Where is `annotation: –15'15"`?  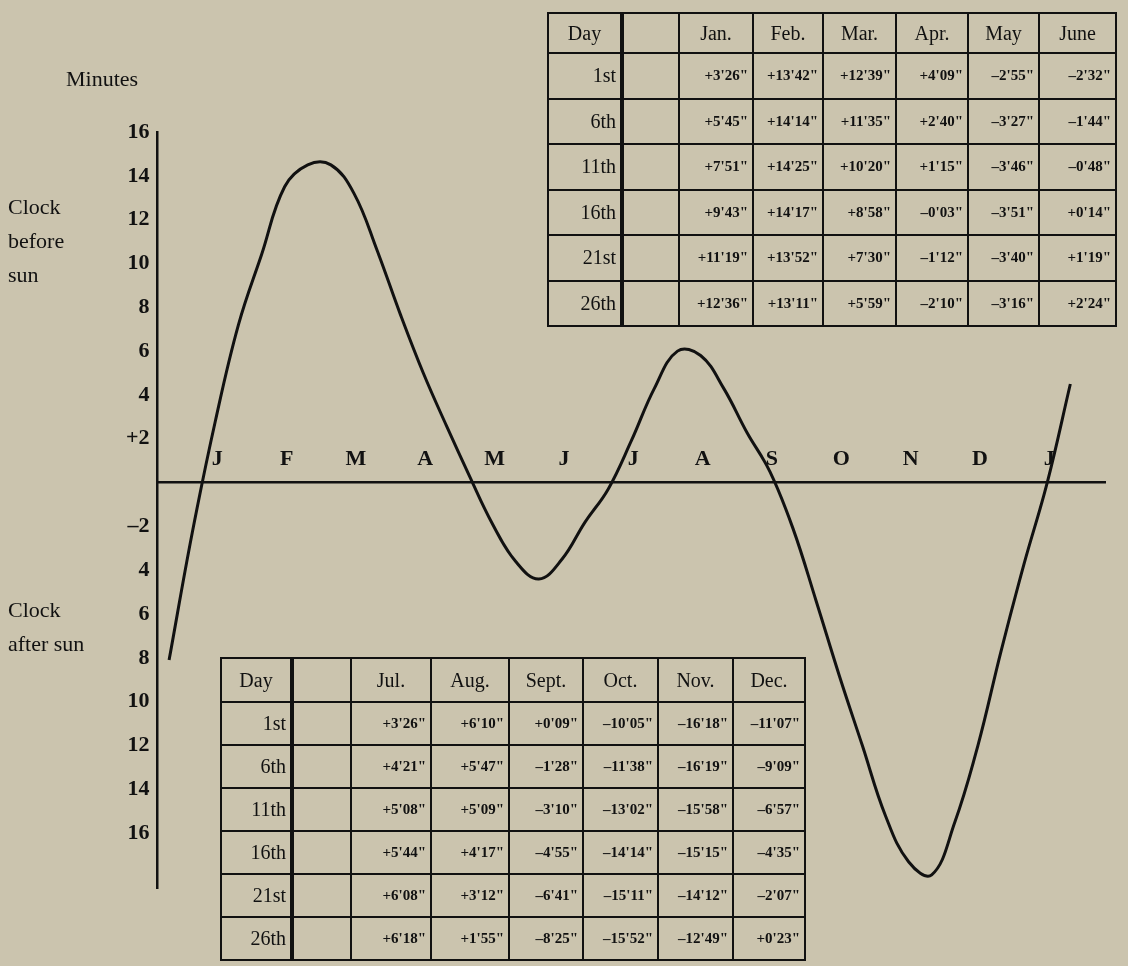 annotation: –15'15" is located at coordinates (695, 852).